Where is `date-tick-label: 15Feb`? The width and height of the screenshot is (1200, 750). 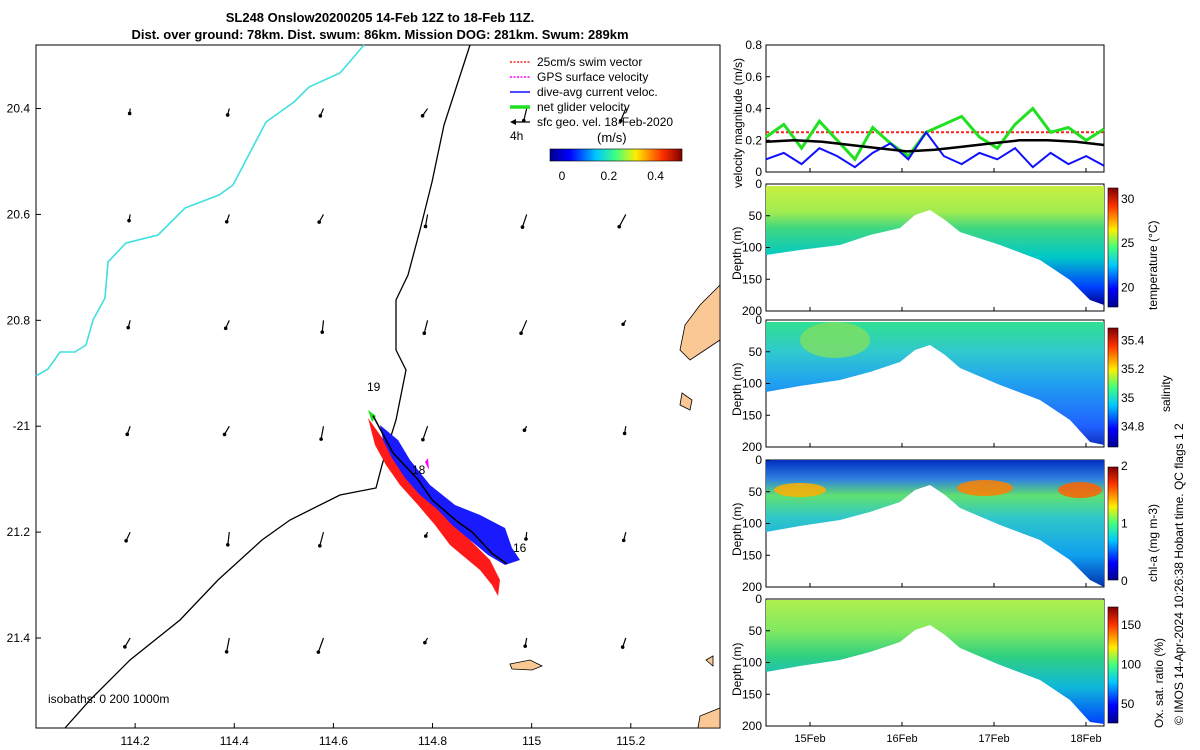 date-tick-label: 15Feb is located at coordinates (809, 739).